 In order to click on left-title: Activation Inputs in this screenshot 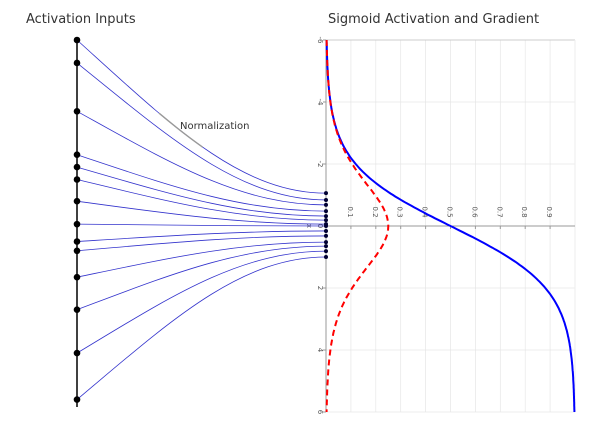, I will do `click(81, 19)`.